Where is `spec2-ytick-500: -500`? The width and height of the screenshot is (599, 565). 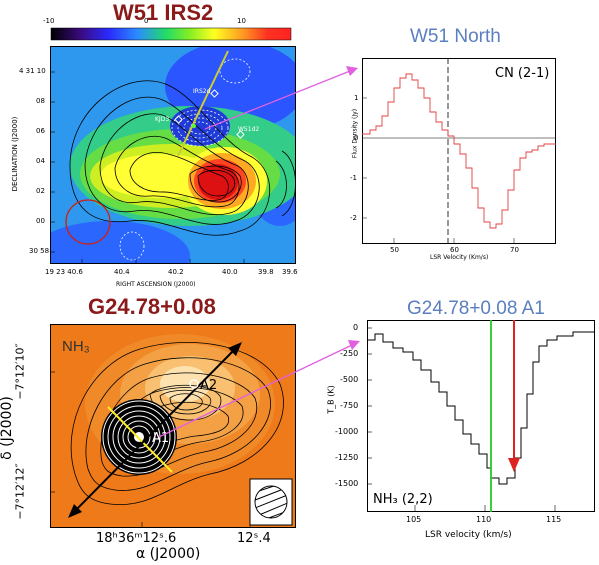
spec2-ytick-500: -500 is located at coordinates (349, 379).